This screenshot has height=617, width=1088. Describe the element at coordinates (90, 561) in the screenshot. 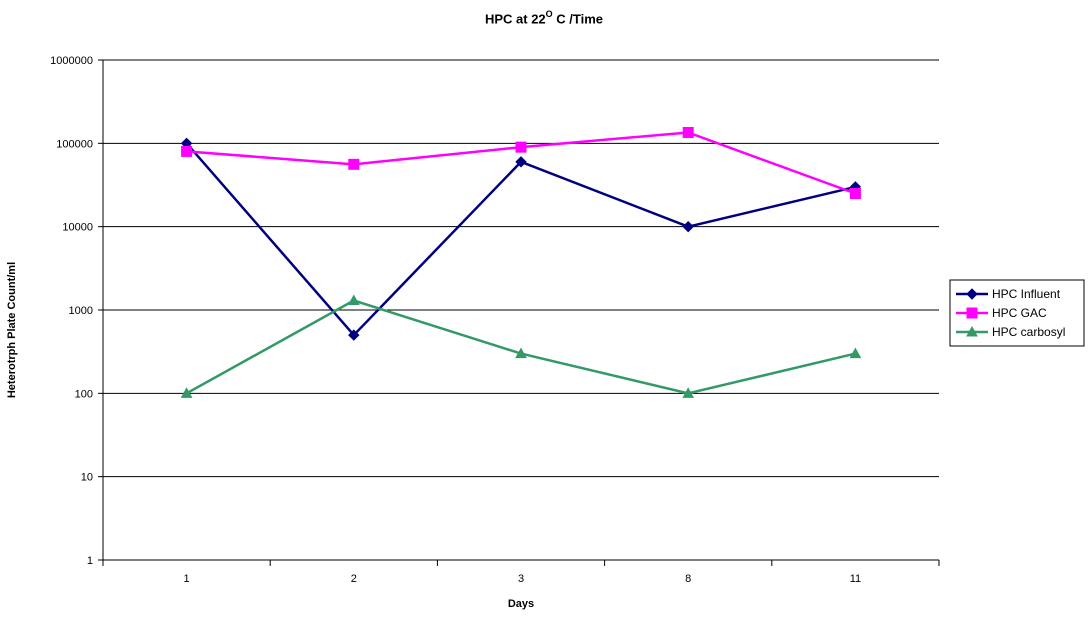

I see `y-tick-label: 1` at that location.